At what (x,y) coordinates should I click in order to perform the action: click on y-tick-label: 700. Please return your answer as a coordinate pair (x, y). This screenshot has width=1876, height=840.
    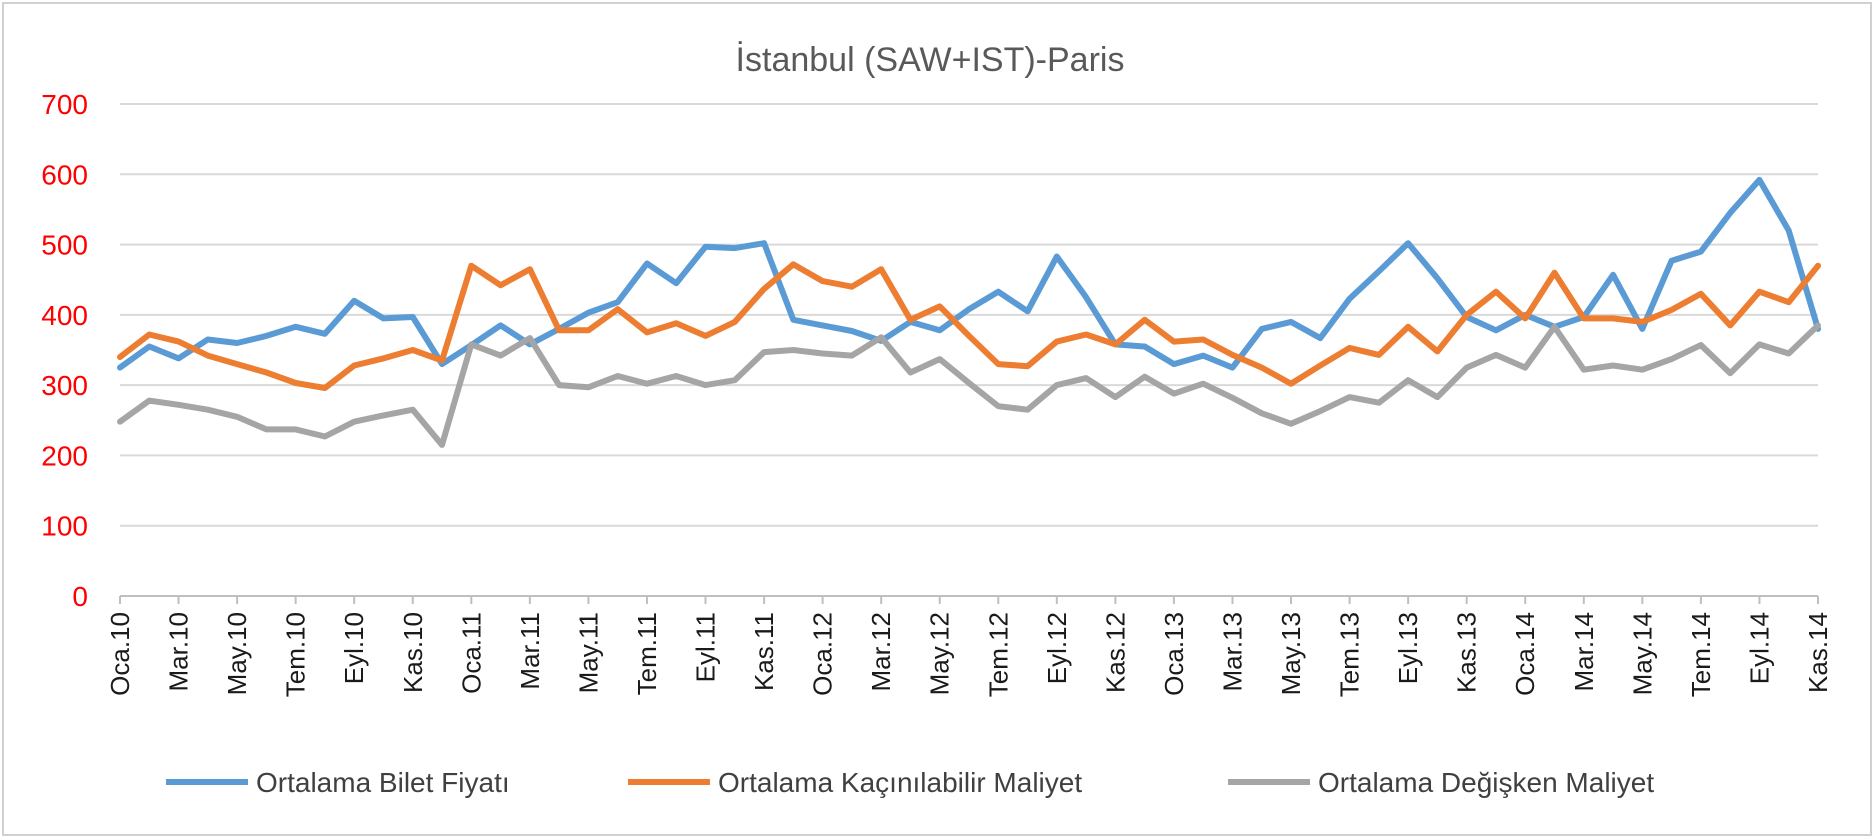
    Looking at the image, I should click on (64, 104).